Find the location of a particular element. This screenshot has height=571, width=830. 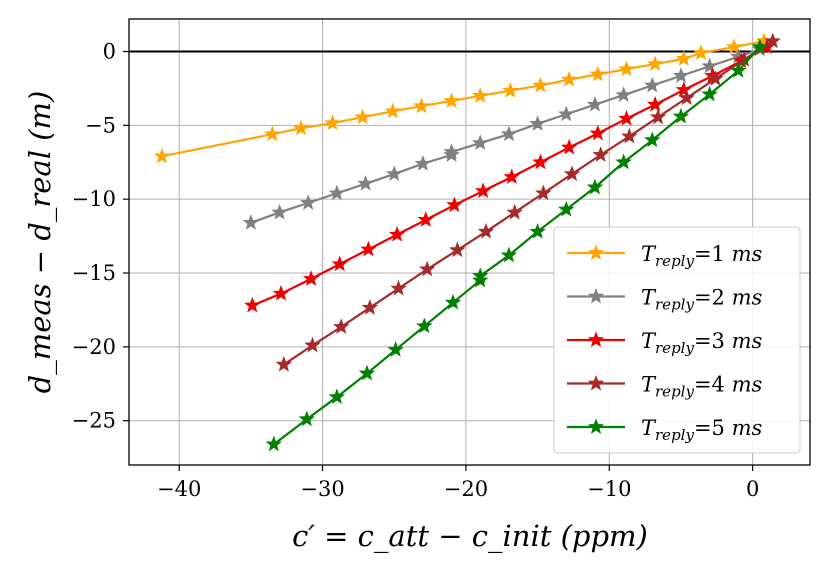

x-tick-label: −30 is located at coordinates (322, 489).